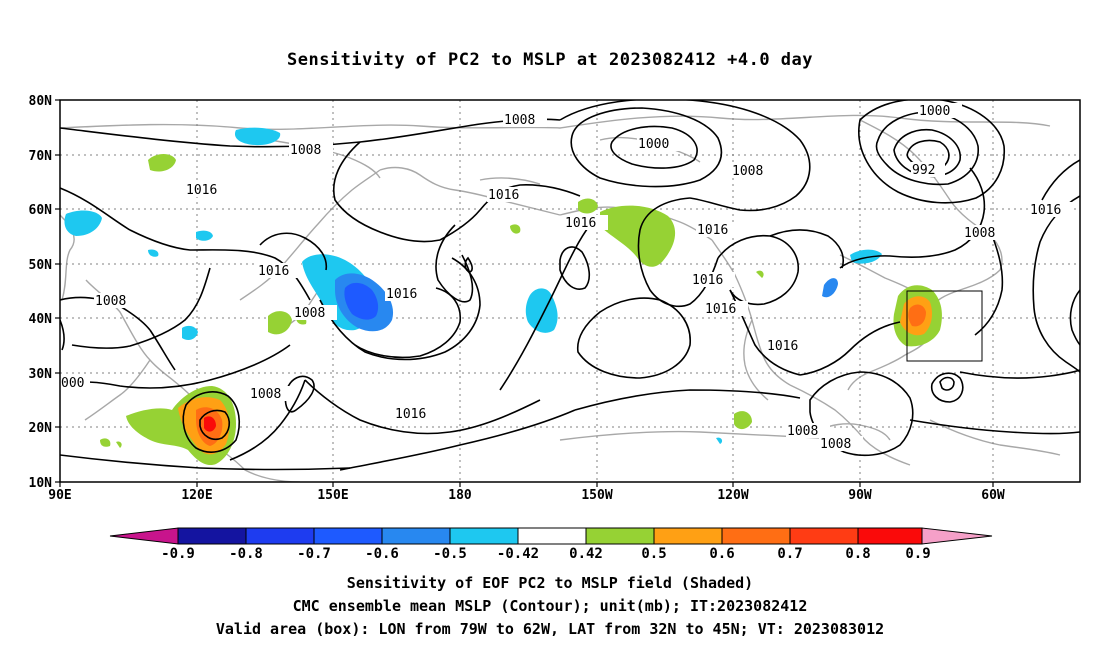  I want to click on lat-label: 70N, so click(41, 156).